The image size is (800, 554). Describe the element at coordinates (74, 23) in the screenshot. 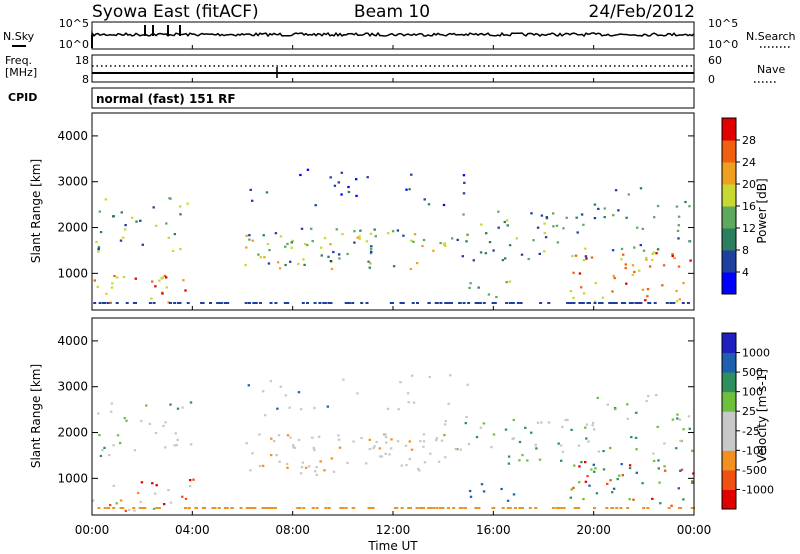

I see `noise-tick-top: 10^5` at that location.